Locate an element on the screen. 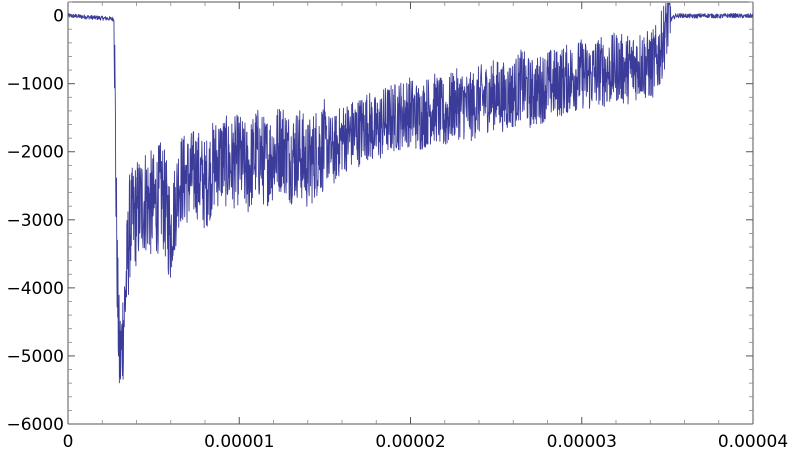 The image size is (800, 454). x-tick-label: 0.00003 is located at coordinates (582, 442).